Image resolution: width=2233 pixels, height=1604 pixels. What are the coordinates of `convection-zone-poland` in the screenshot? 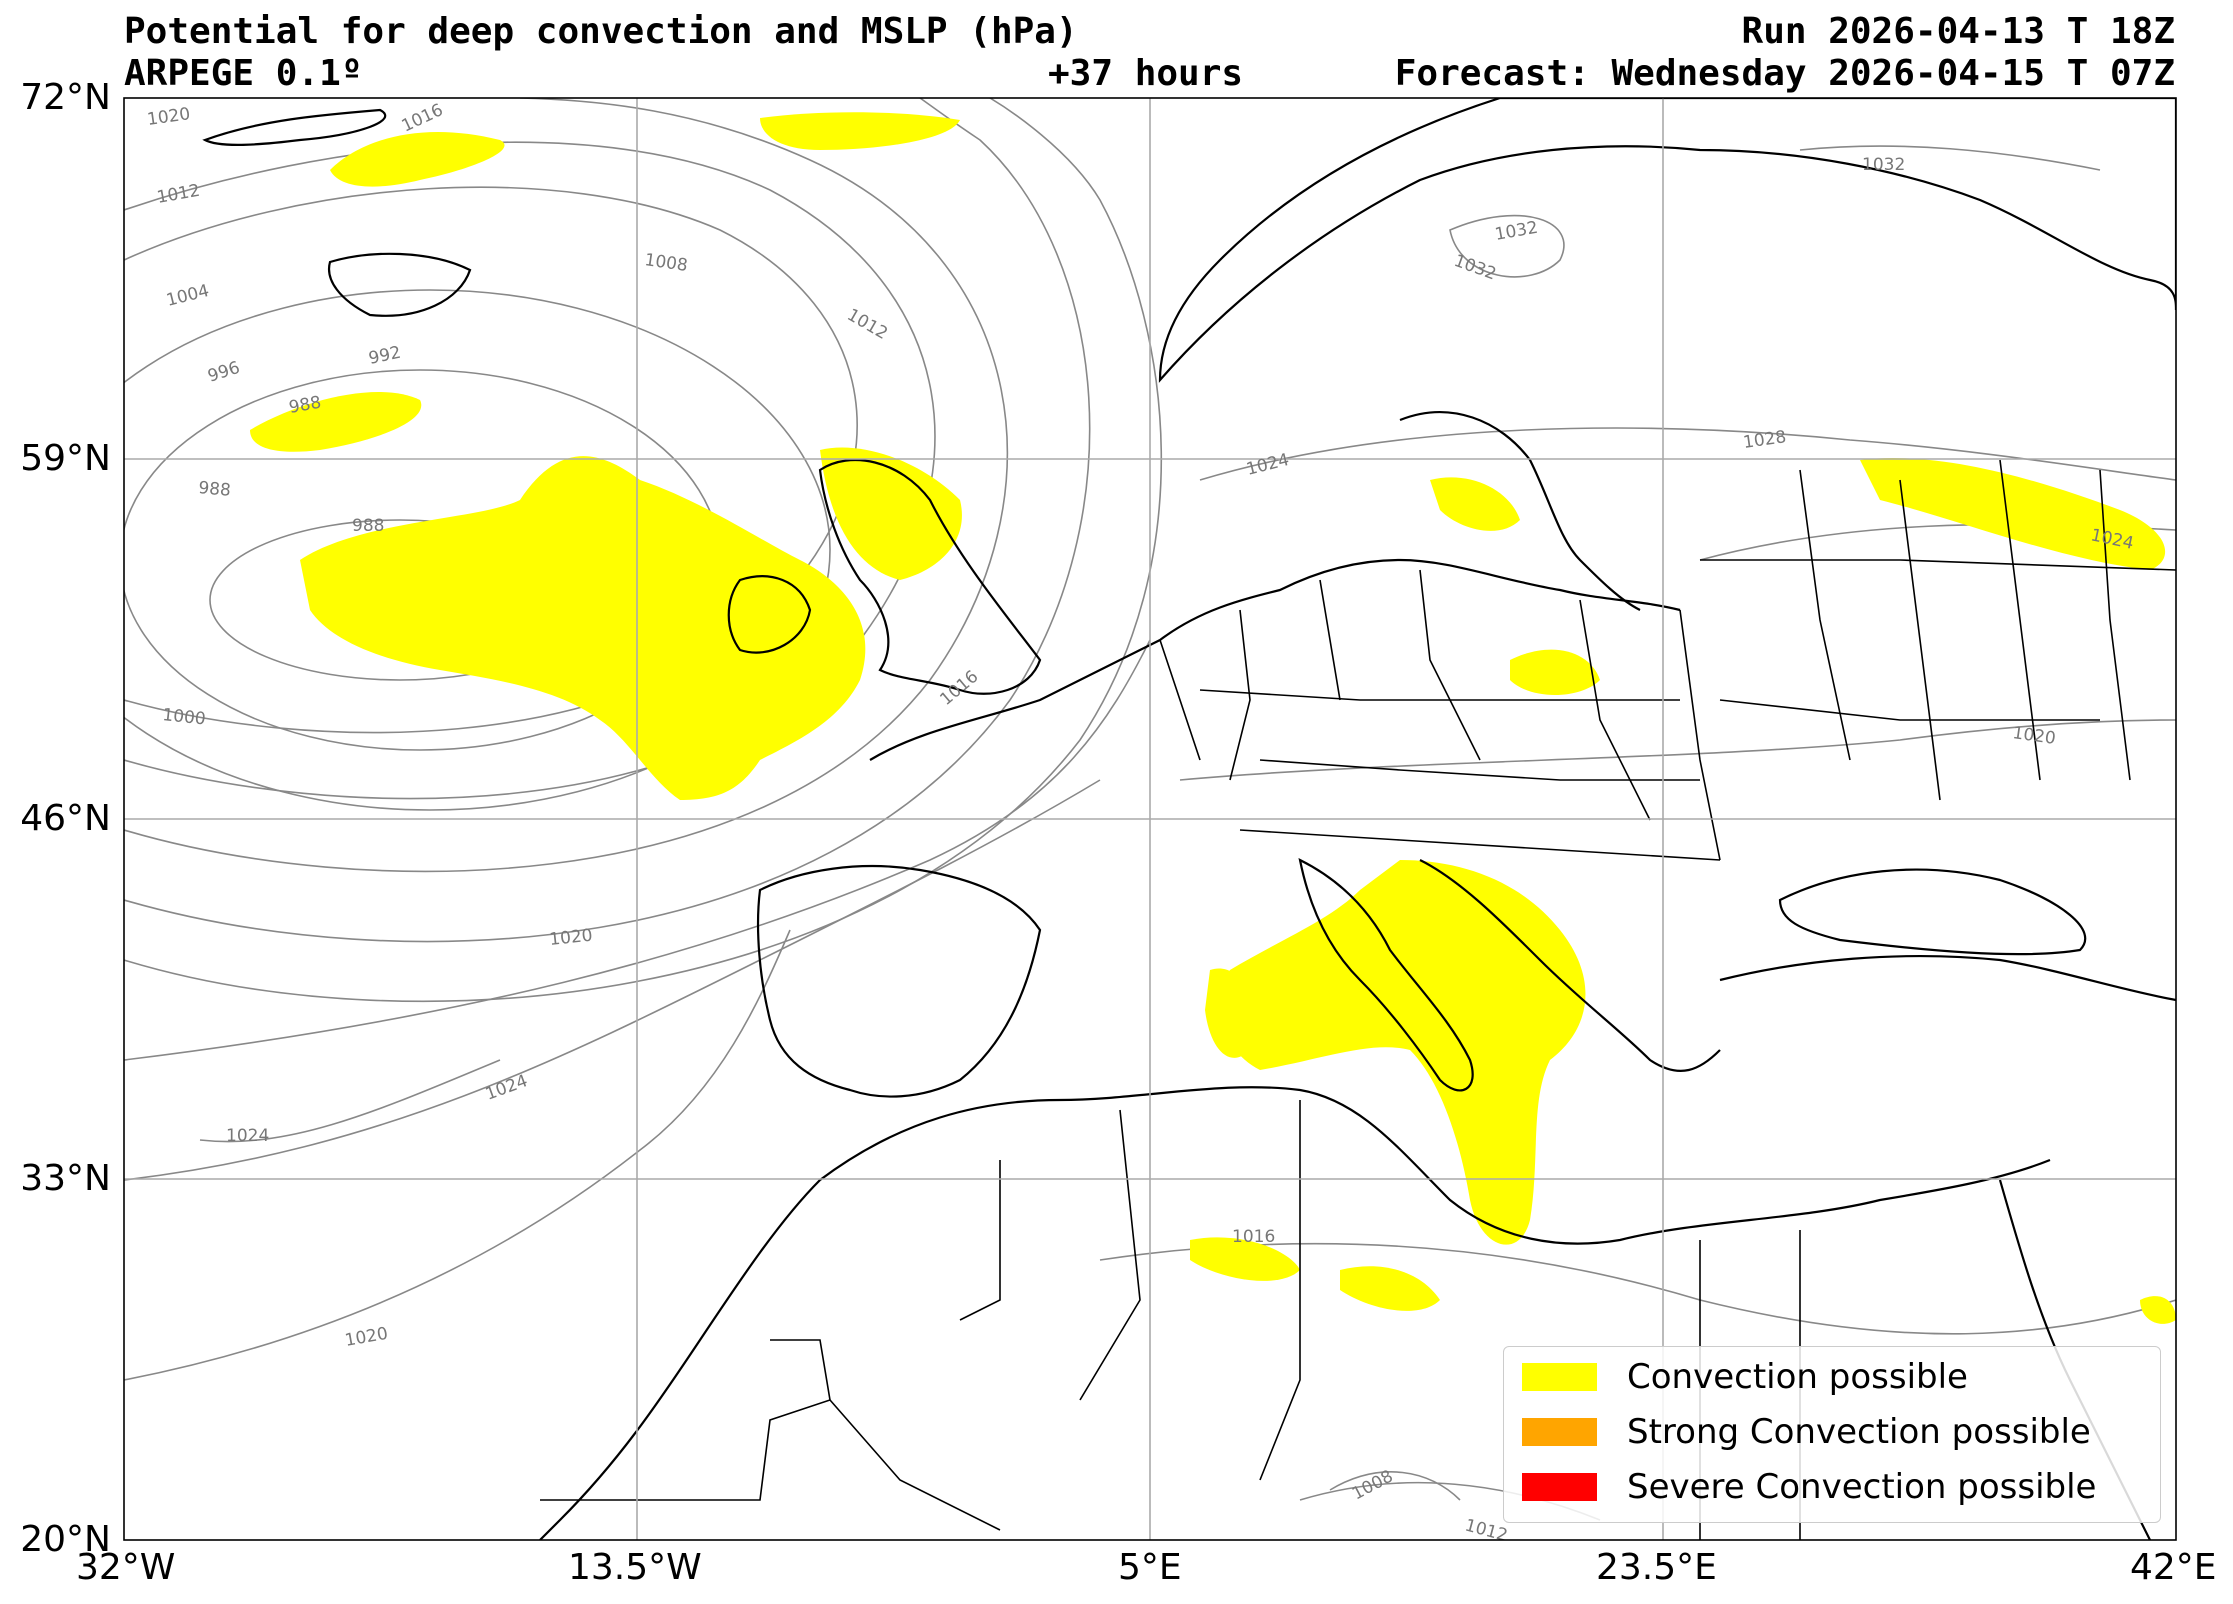 It's located at (1555, 672).